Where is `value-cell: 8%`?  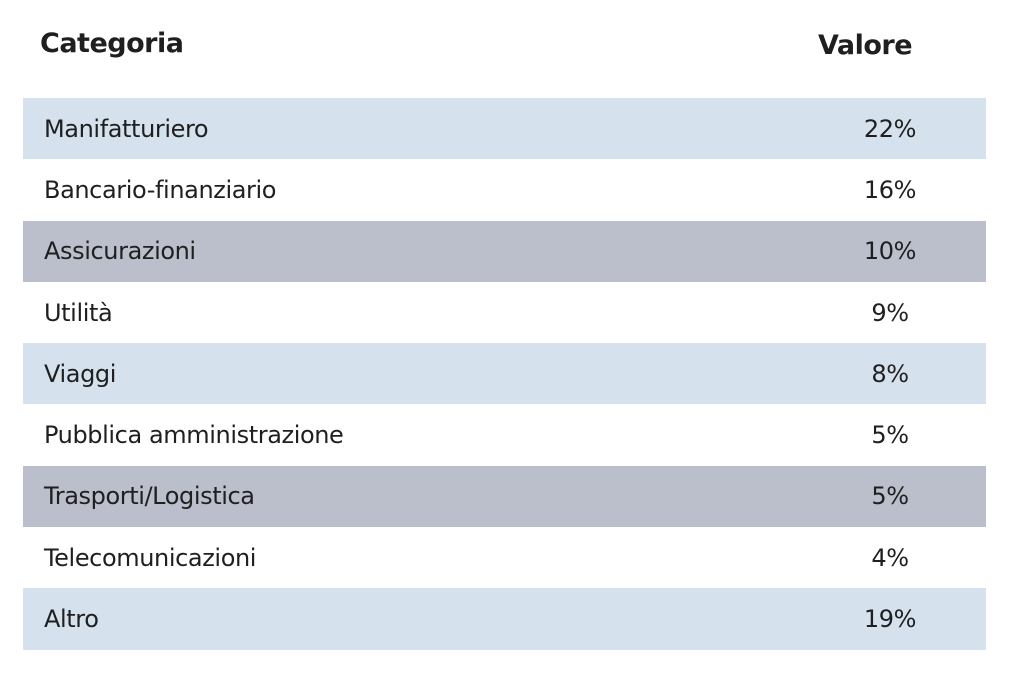
value-cell: 8% is located at coordinates (890, 373).